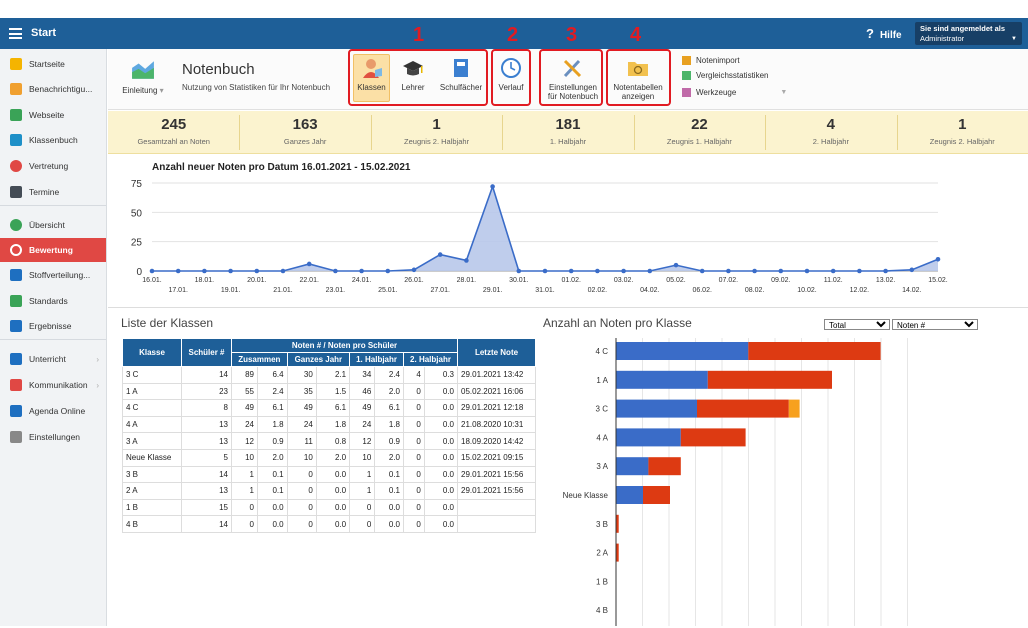  I want to click on total-filter-select: Total, so click(857, 324).